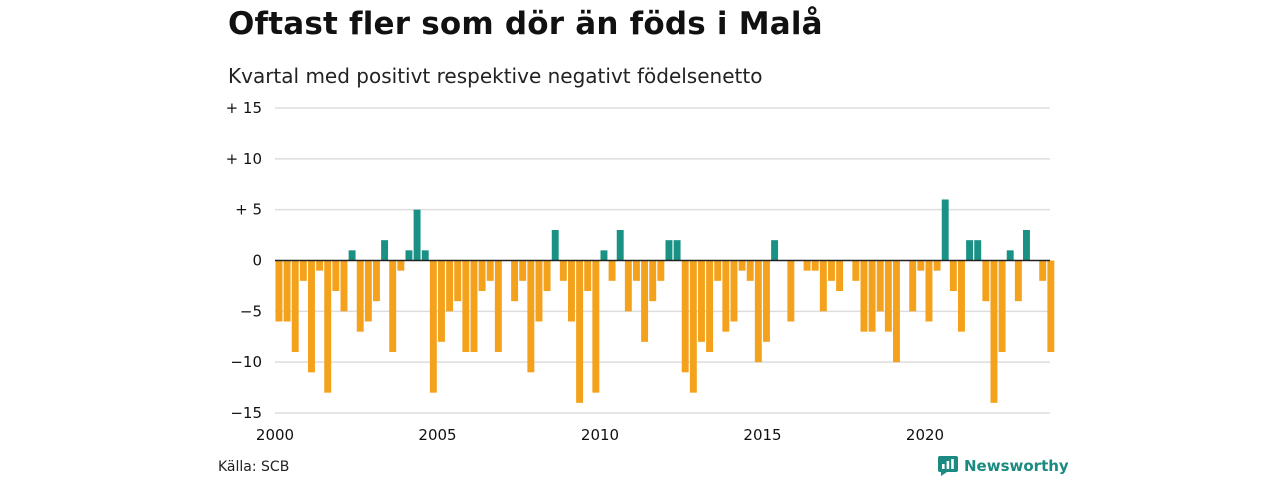  What do you see at coordinates (254, 467) in the screenshot?
I see `source-note: Källa: SCB` at bounding box center [254, 467].